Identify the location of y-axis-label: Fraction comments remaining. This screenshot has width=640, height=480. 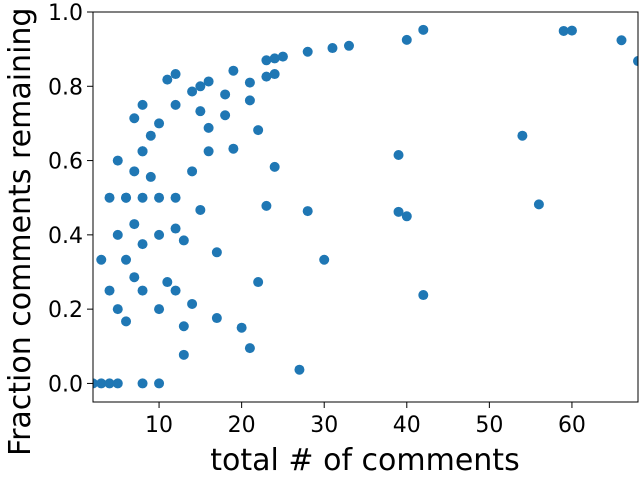
(20, 232).